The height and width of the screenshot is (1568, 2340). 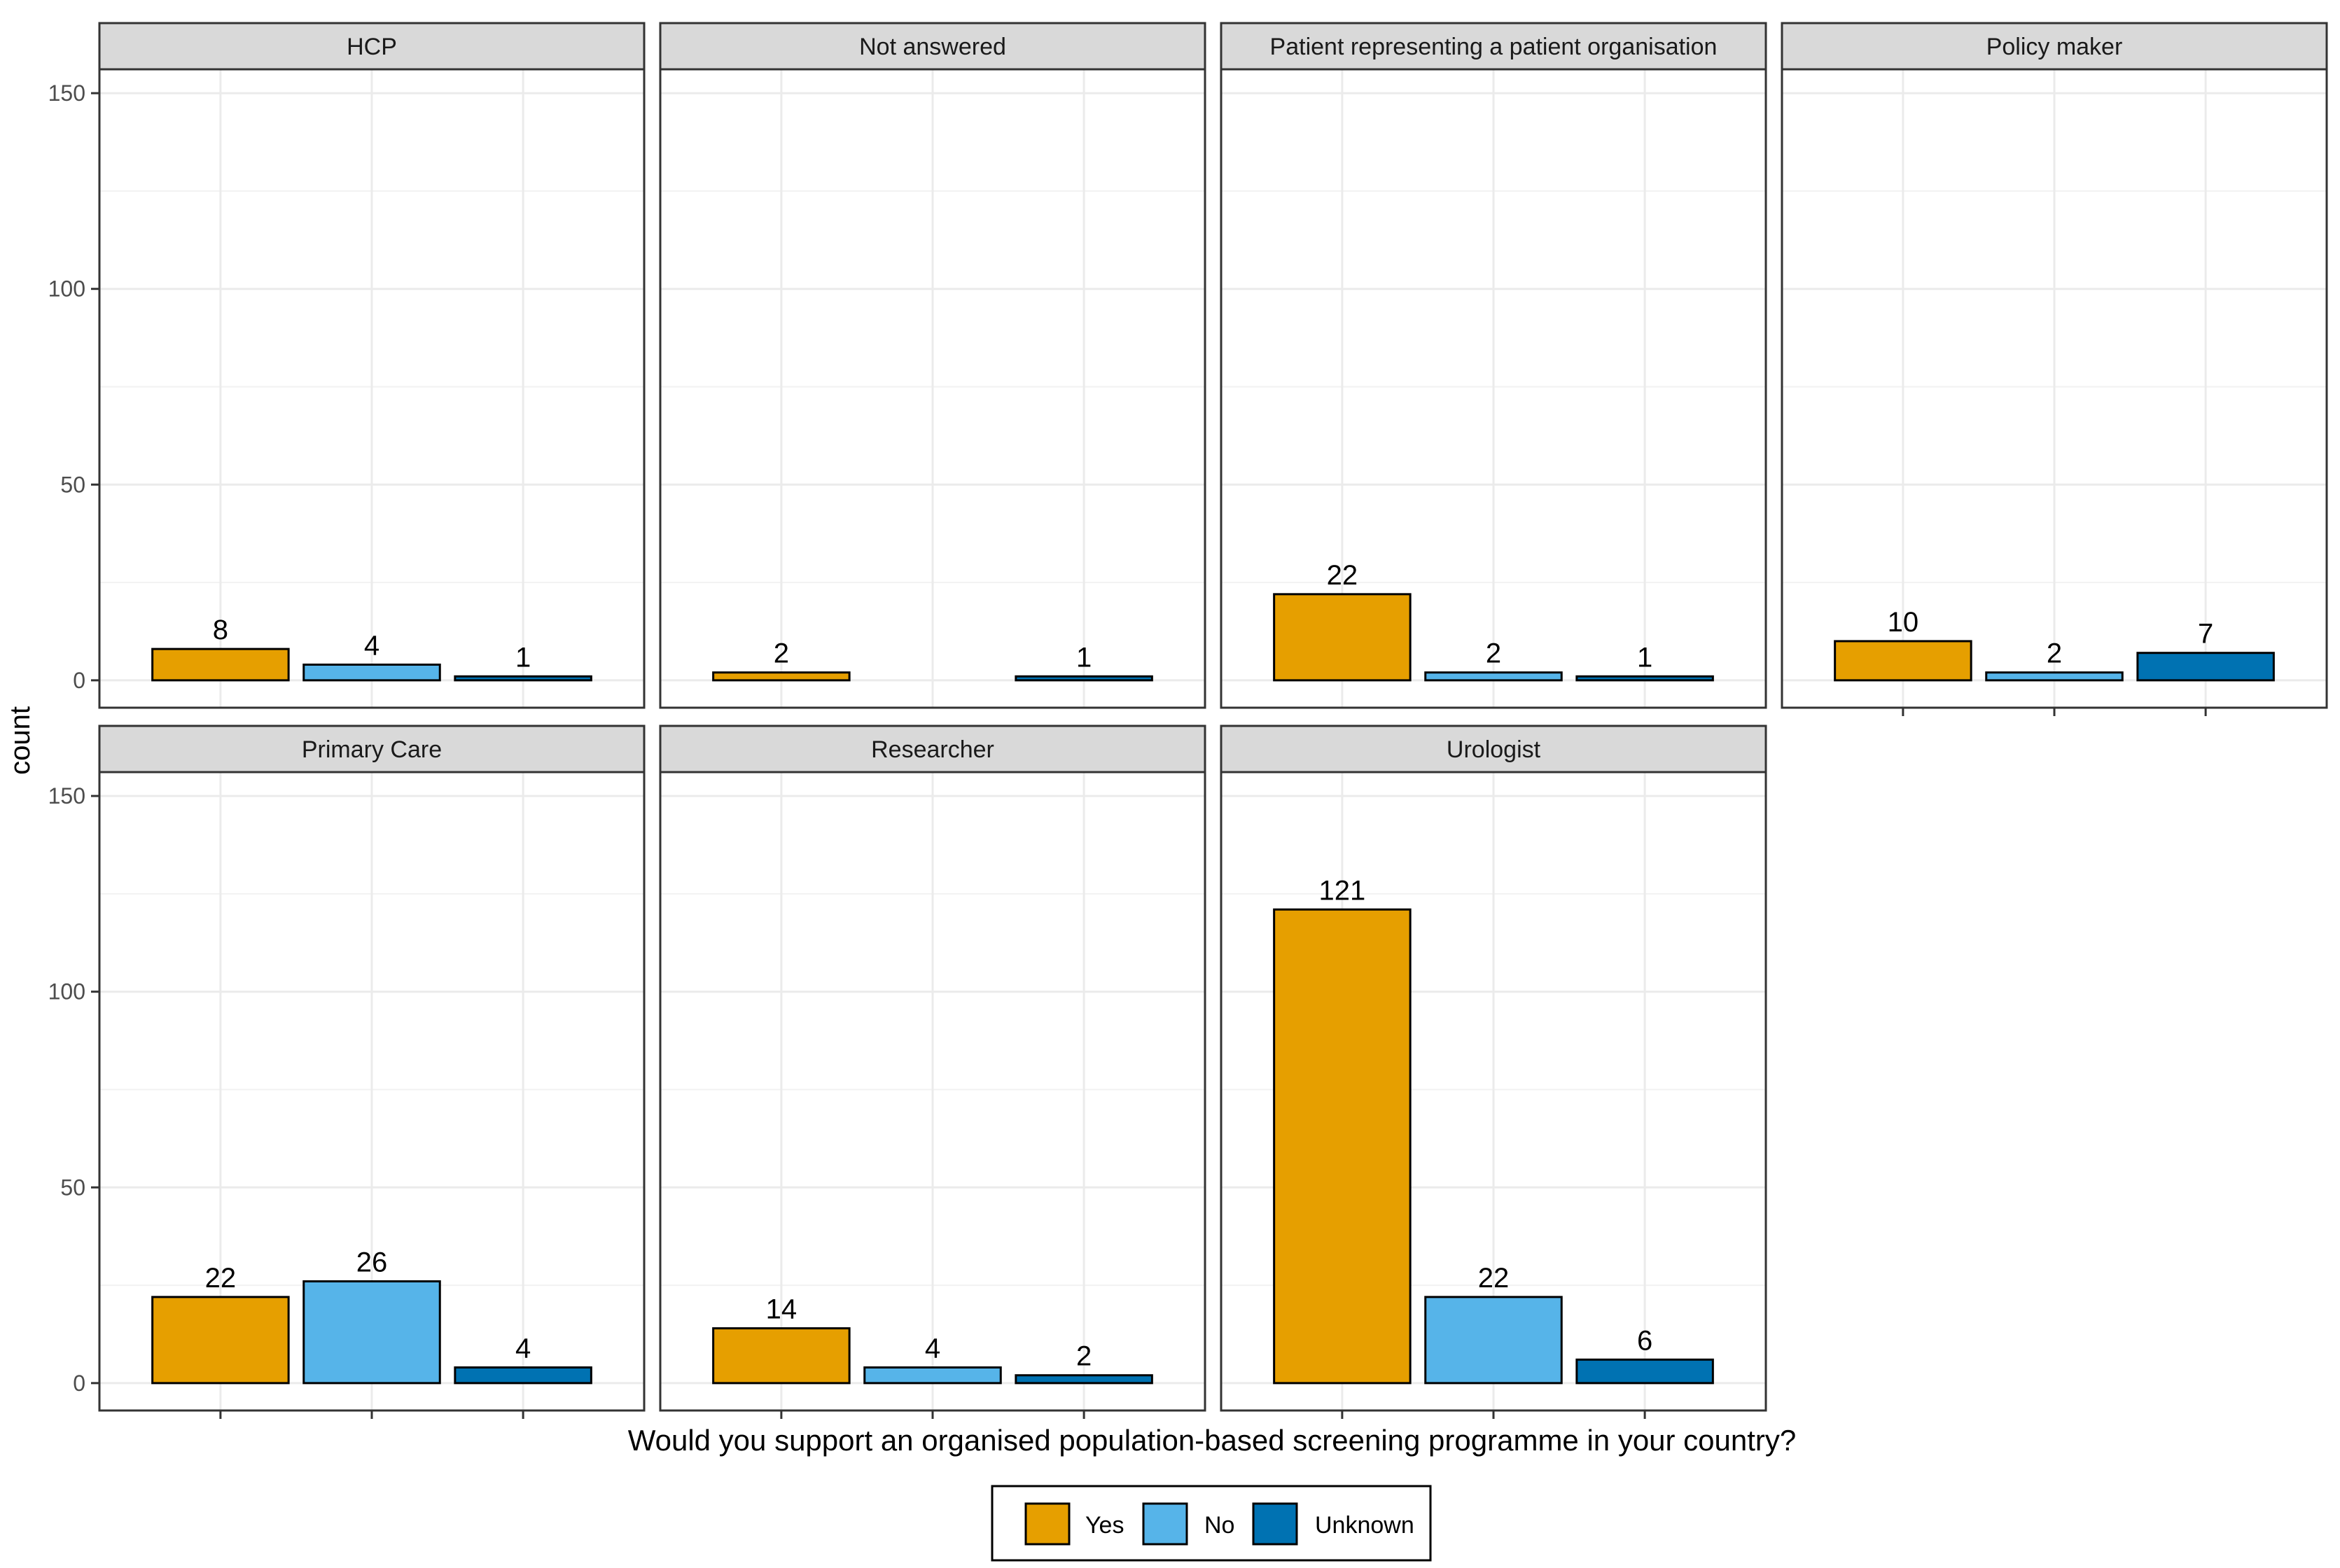 I want to click on legend-key-no, so click(x=1165, y=1524).